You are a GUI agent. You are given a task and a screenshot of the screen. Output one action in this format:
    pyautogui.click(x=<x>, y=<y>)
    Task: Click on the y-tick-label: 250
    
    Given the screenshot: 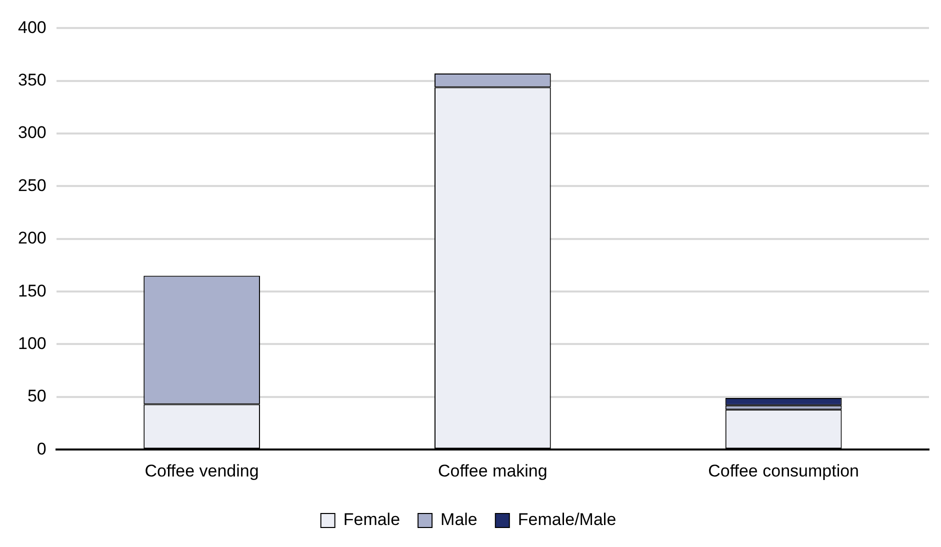 What is the action you would take?
    pyautogui.click(x=32, y=185)
    